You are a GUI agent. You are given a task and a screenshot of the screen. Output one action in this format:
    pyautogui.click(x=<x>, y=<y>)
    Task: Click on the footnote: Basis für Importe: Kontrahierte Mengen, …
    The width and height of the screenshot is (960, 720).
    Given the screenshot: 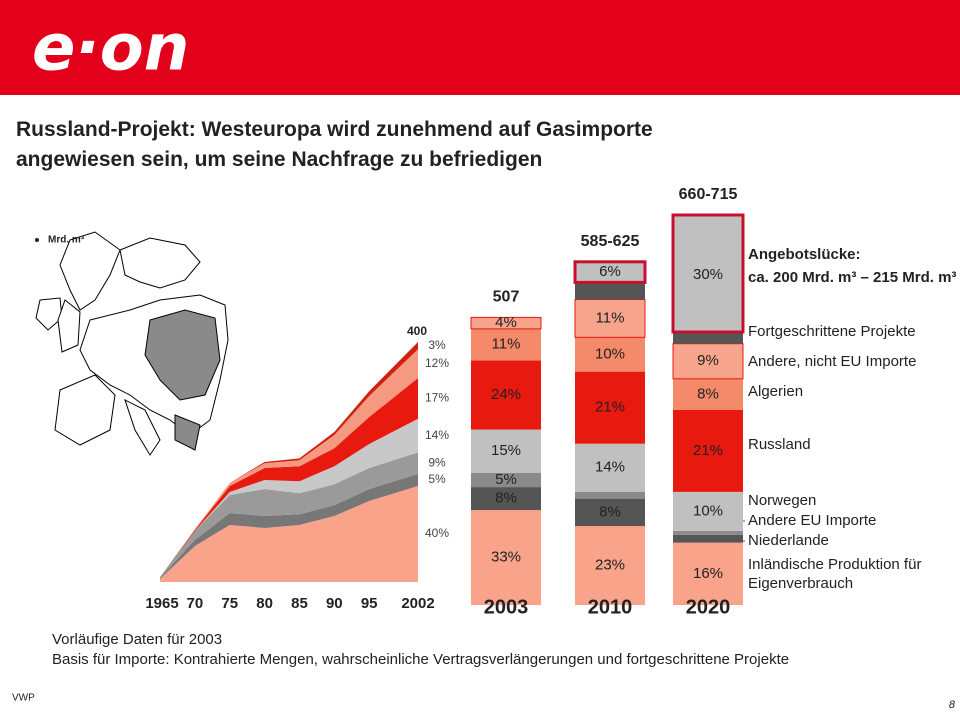 What is the action you would take?
    pyautogui.click(x=421, y=659)
    